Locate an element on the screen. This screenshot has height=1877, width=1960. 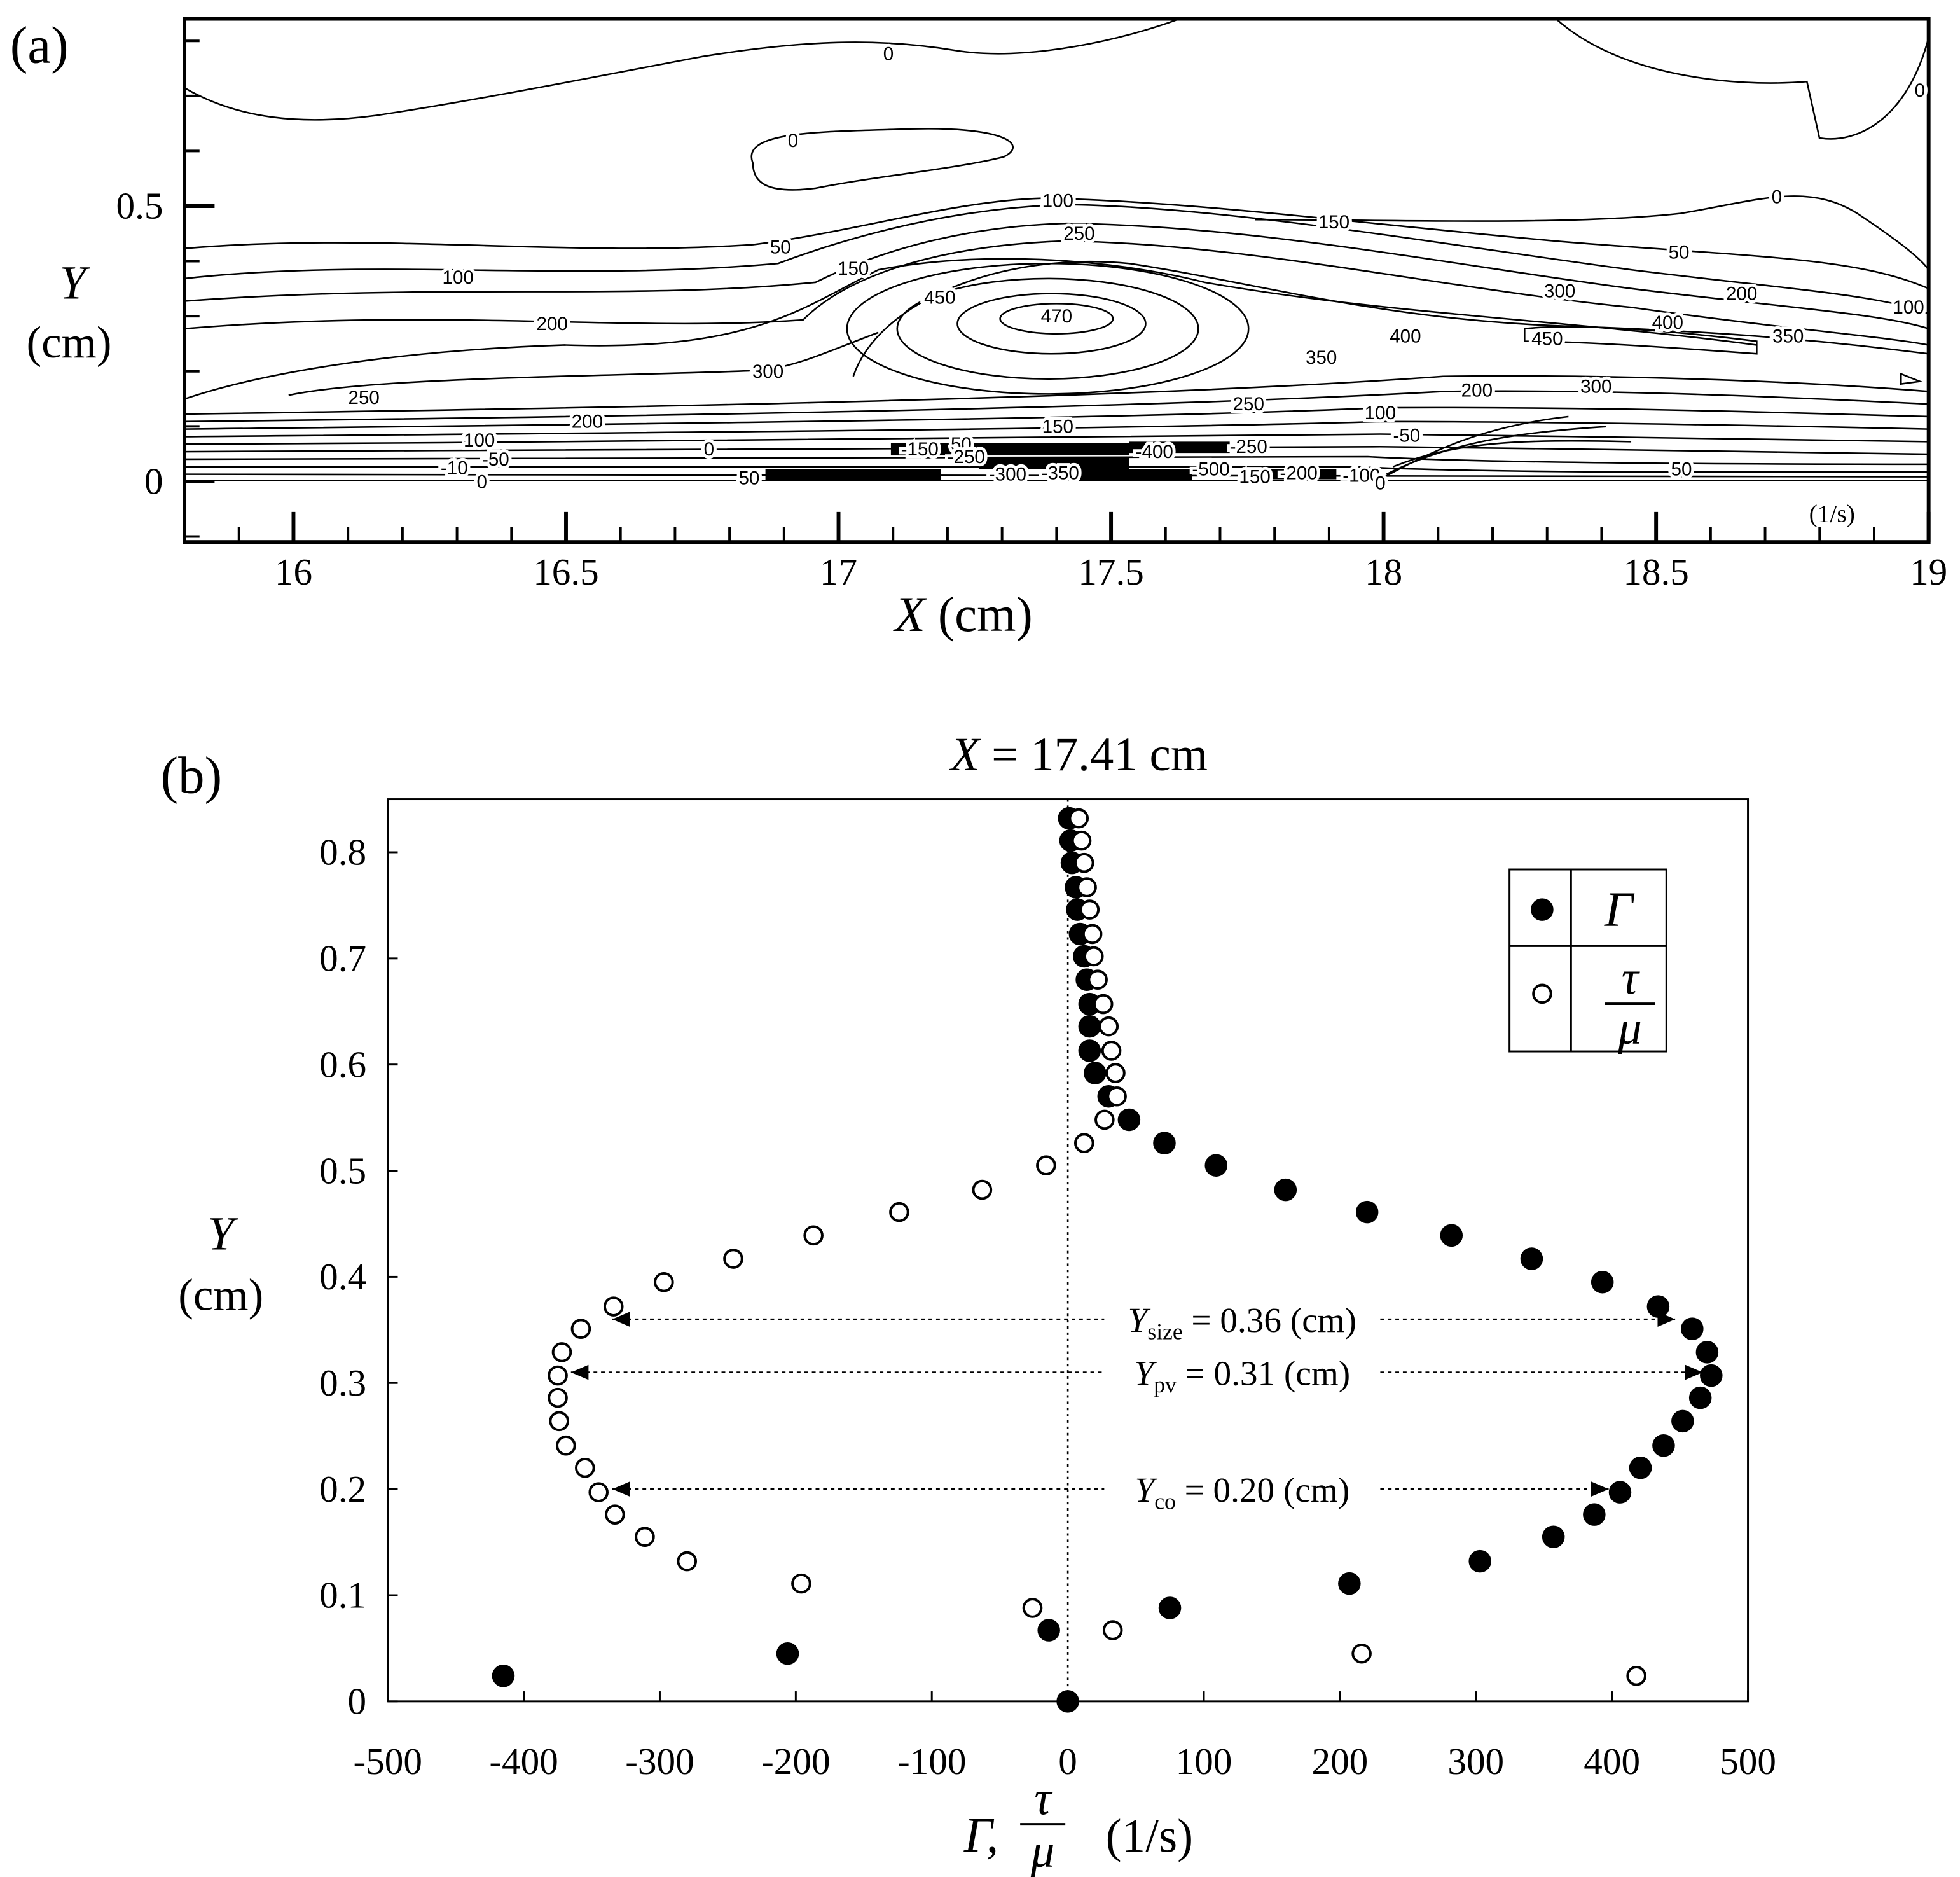
legend-label: Γ is located at coordinates (1620, 910).